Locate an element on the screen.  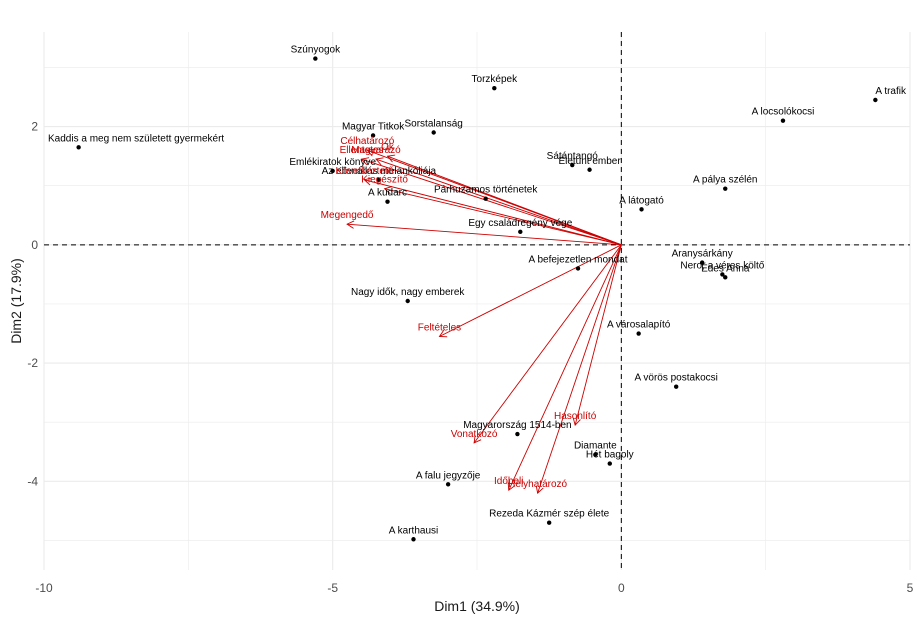
variable-label: Magyarázó is located at coordinates (376, 150).